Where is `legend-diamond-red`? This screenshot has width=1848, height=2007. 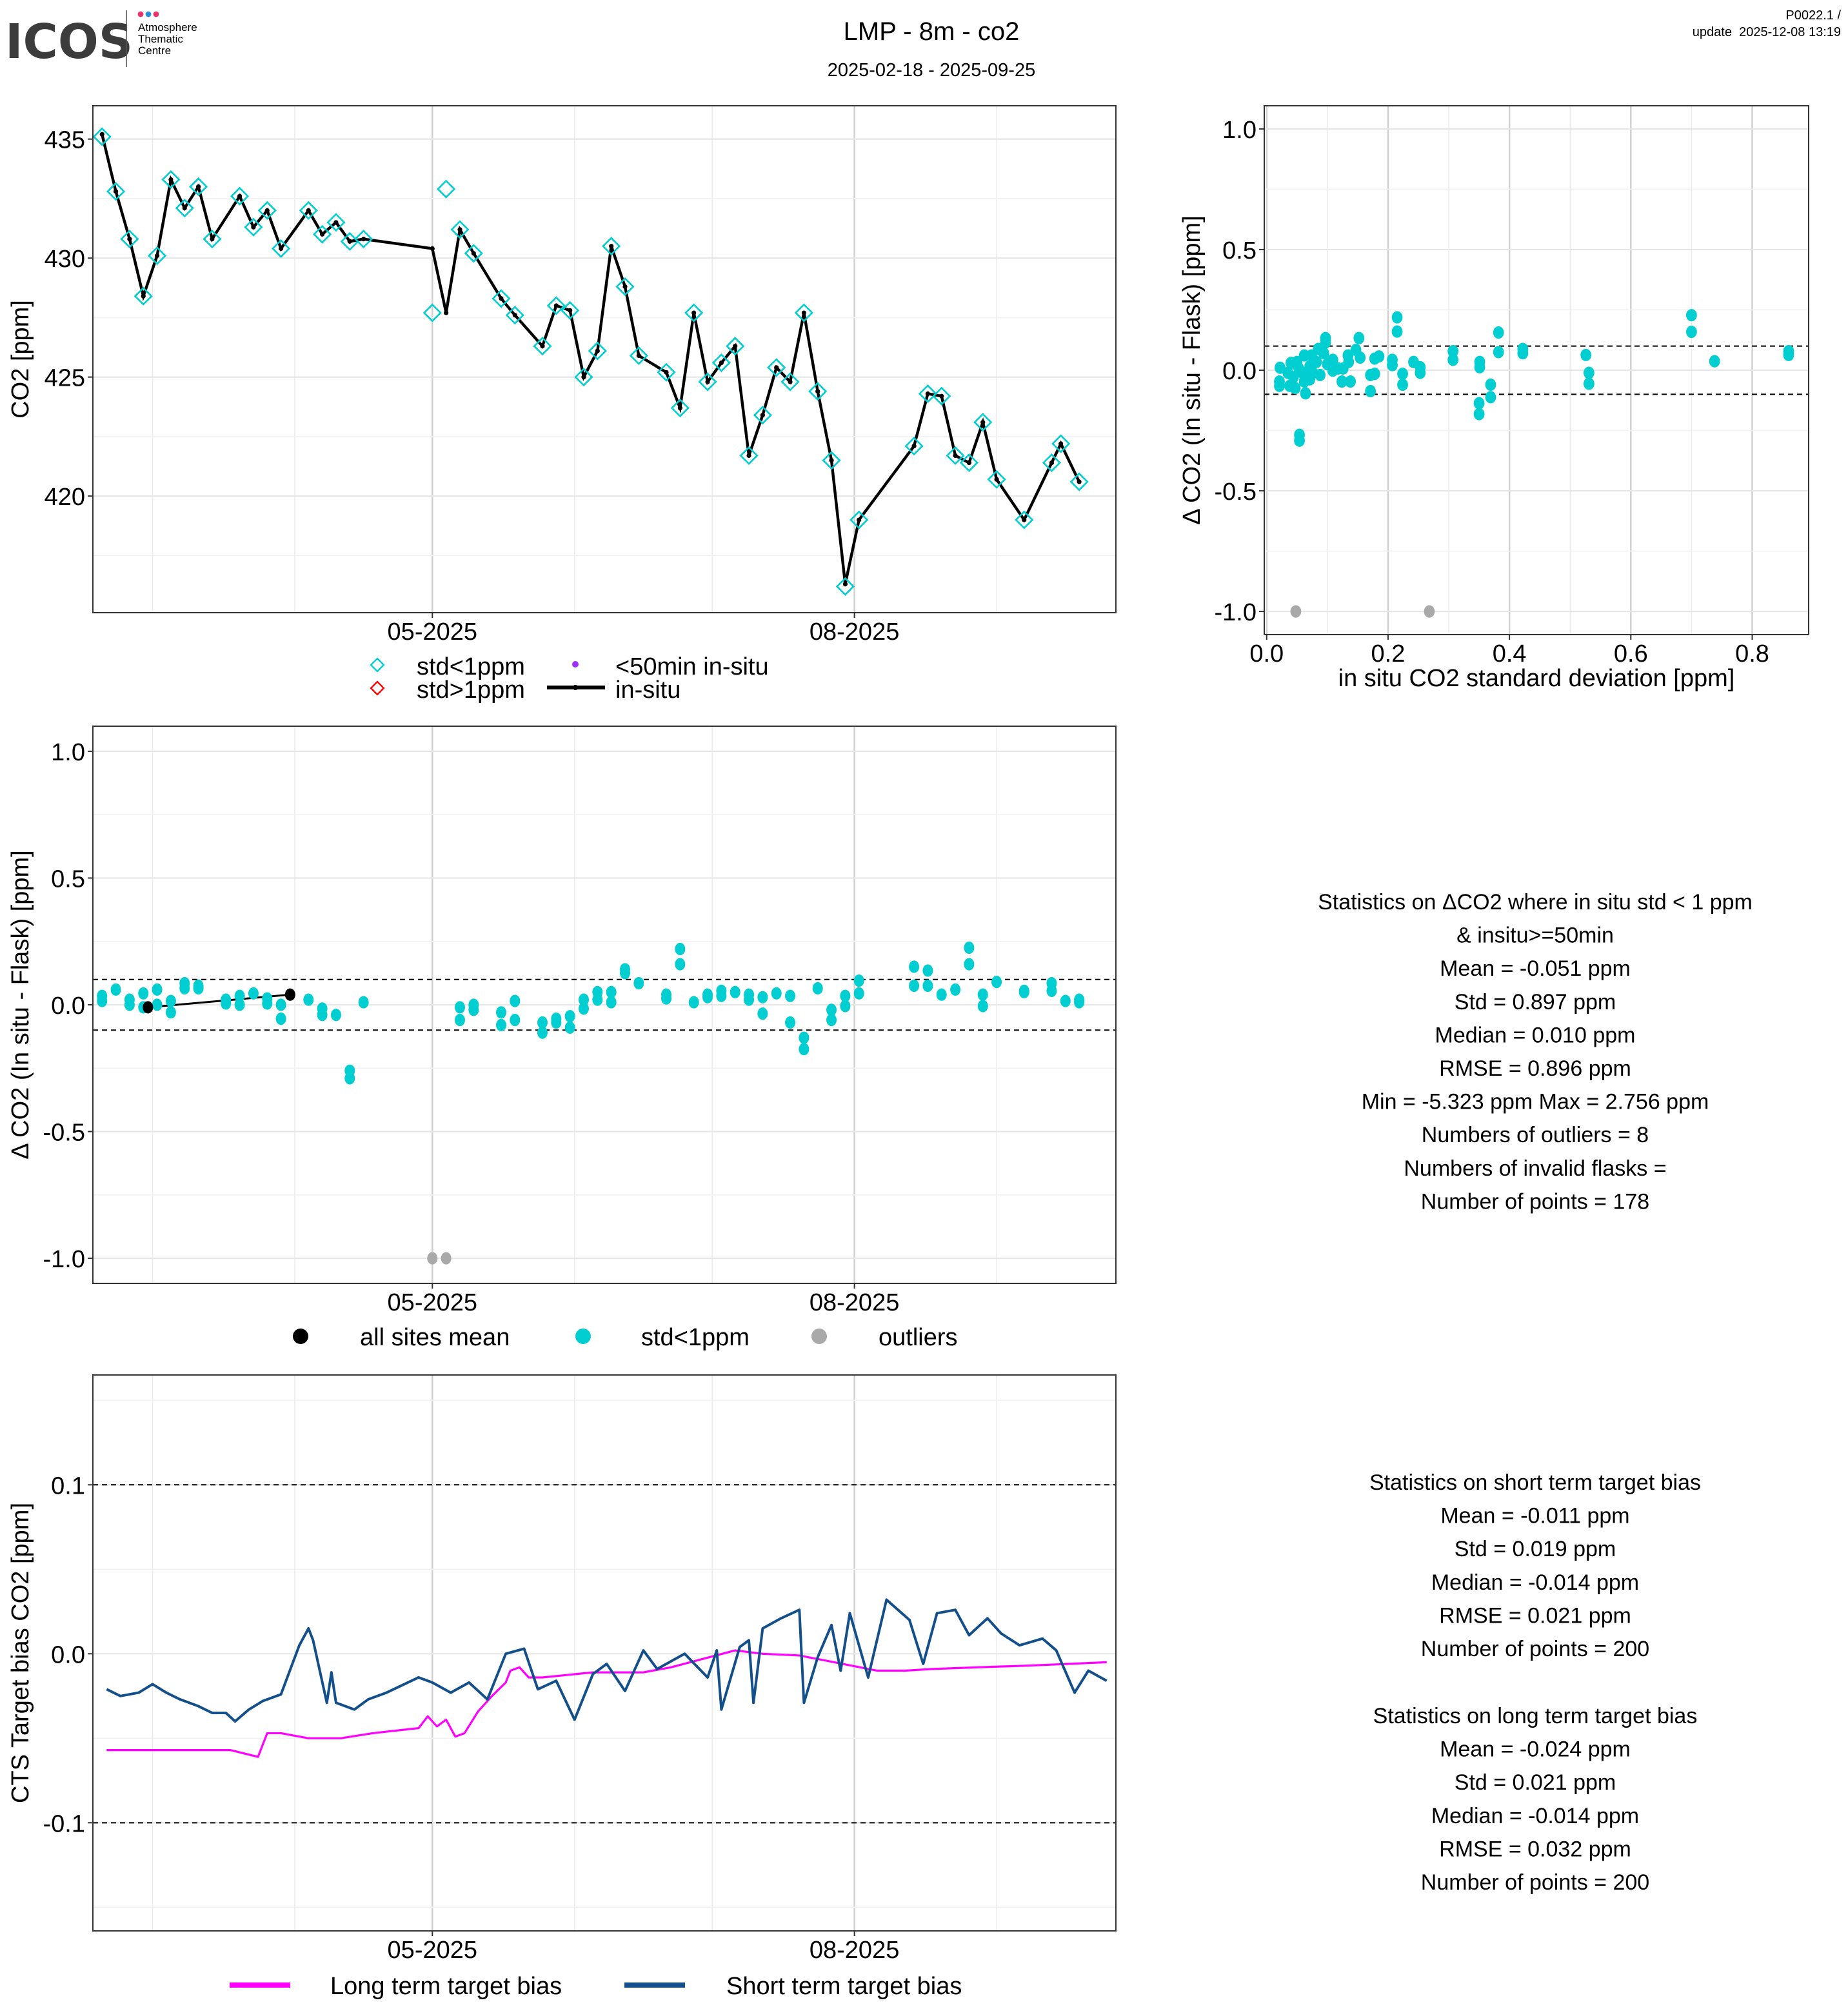
legend-diamond-red is located at coordinates (377, 688).